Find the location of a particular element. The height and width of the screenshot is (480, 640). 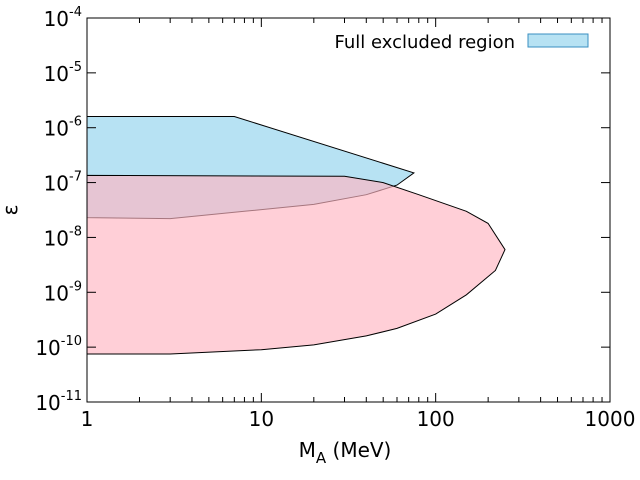

y-tick-label: 10⁻⁹ is located at coordinates (63, 292).